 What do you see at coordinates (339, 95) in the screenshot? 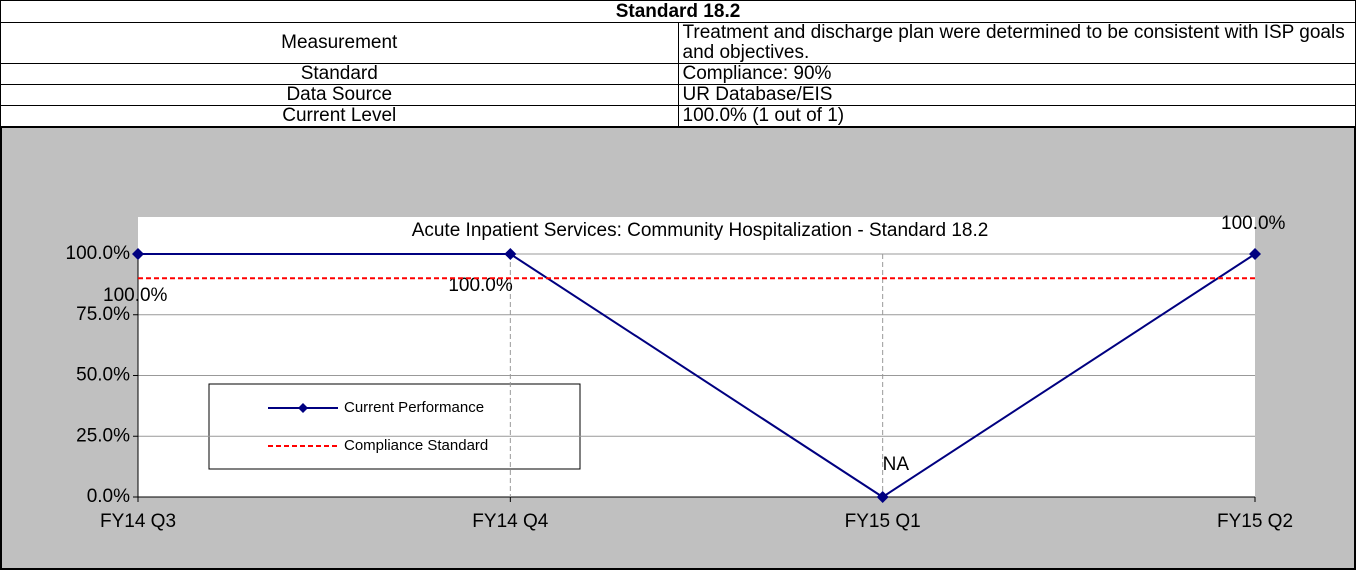
I see `row-key: Data Source` at bounding box center [339, 95].